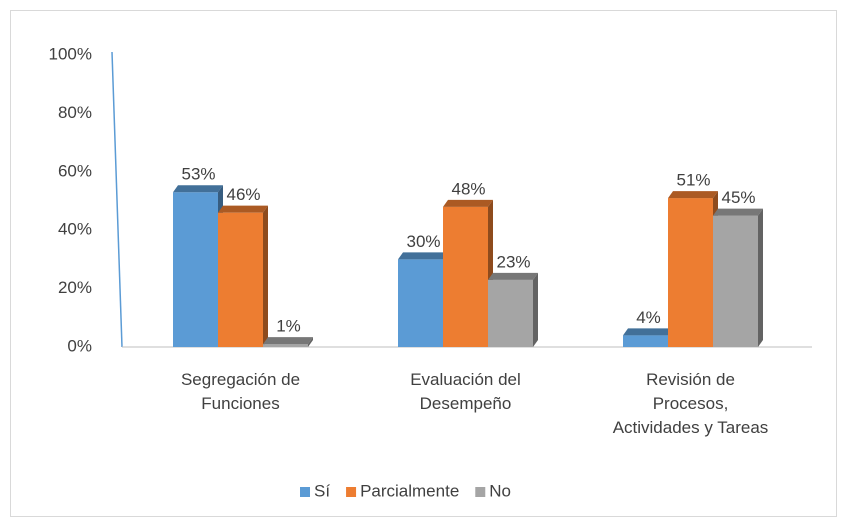 Image resolution: width=847 pixels, height=527 pixels. What do you see at coordinates (243, 194) in the screenshot?
I see `data-label: 46%` at bounding box center [243, 194].